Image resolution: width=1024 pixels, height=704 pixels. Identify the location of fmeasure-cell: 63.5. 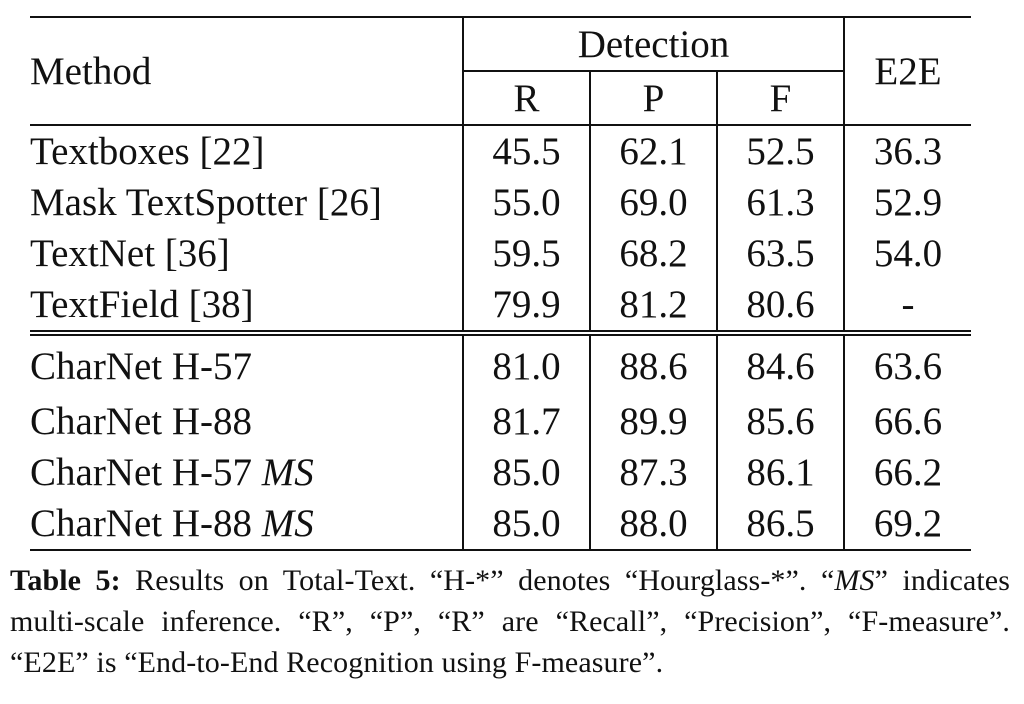
(781, 253).